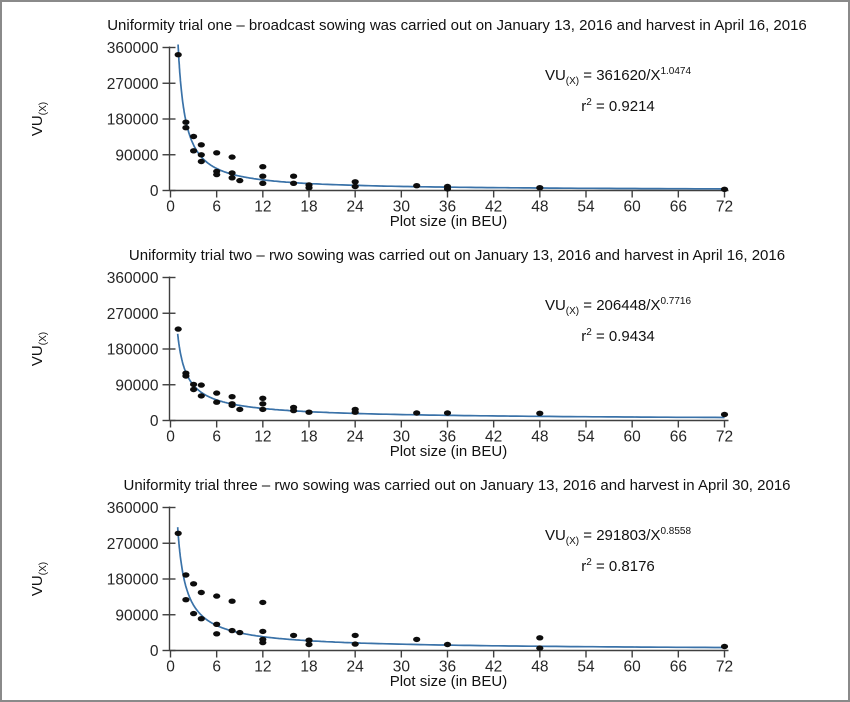 Image resolution: width=850 pixels, height=702 pixels. I want to click on fit-equation-line: VU(X) = 291803/X0.8558, so click(618, 536).